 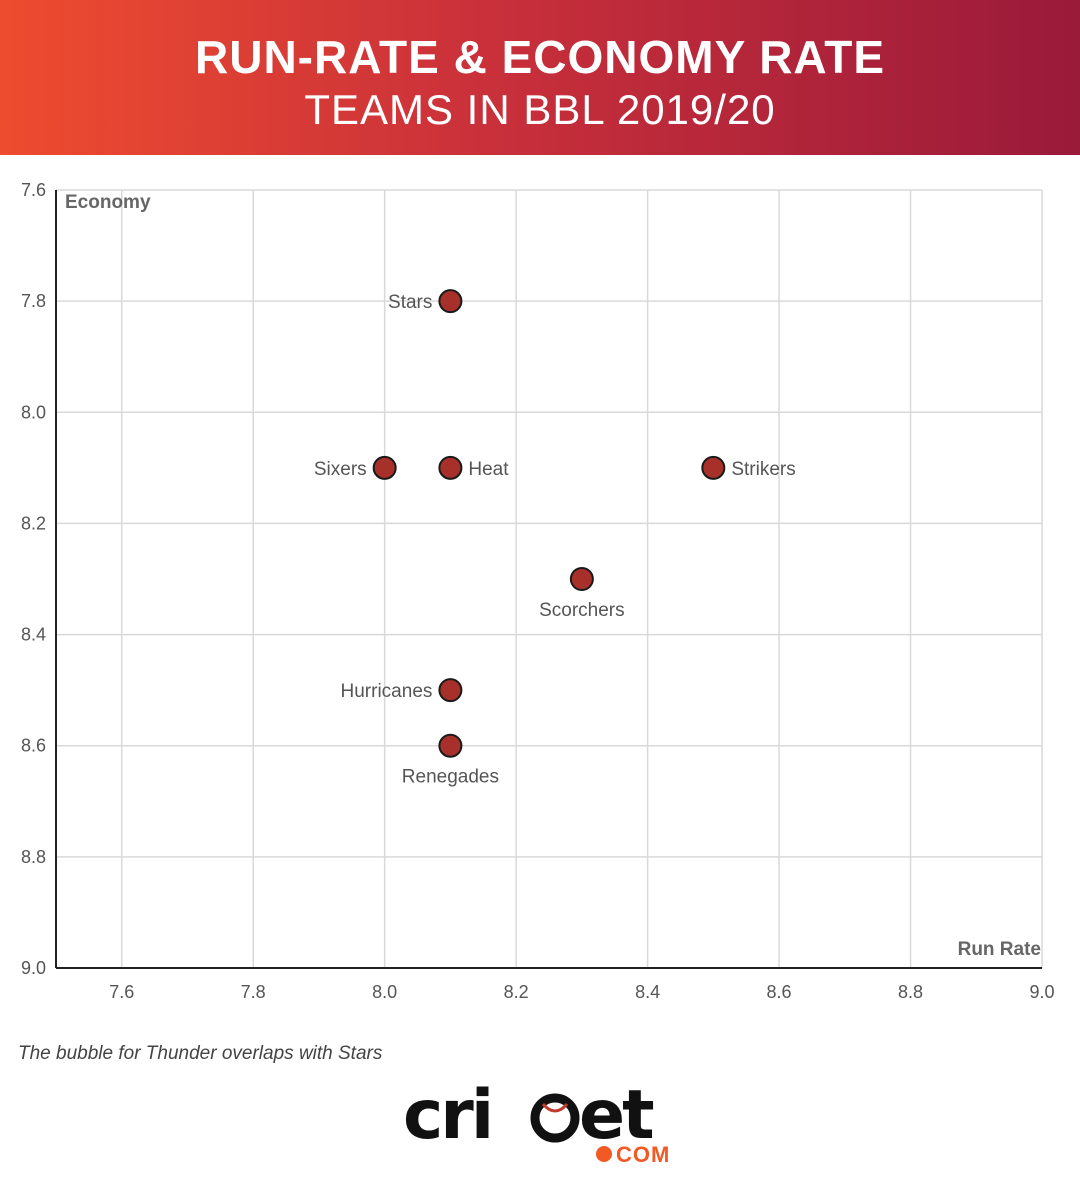 What do you see at coordinates (604, 1154) in the screenshot?
I see `logo-ball-icon` at bounding box center [604, 1154].